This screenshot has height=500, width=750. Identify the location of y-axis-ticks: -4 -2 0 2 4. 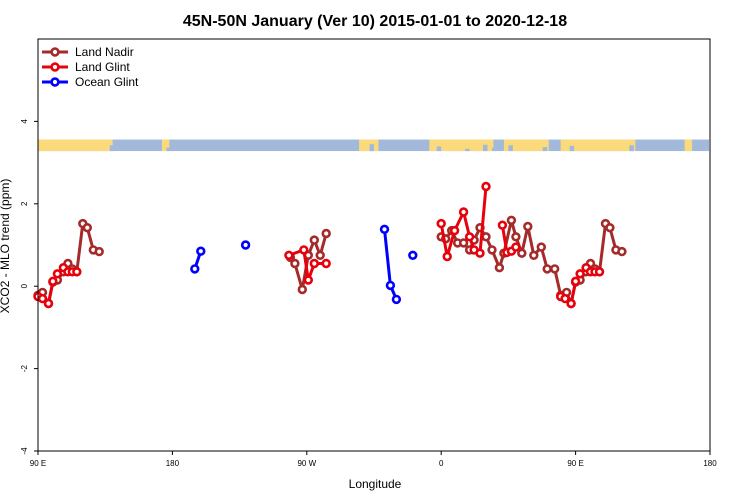
(29, 287).